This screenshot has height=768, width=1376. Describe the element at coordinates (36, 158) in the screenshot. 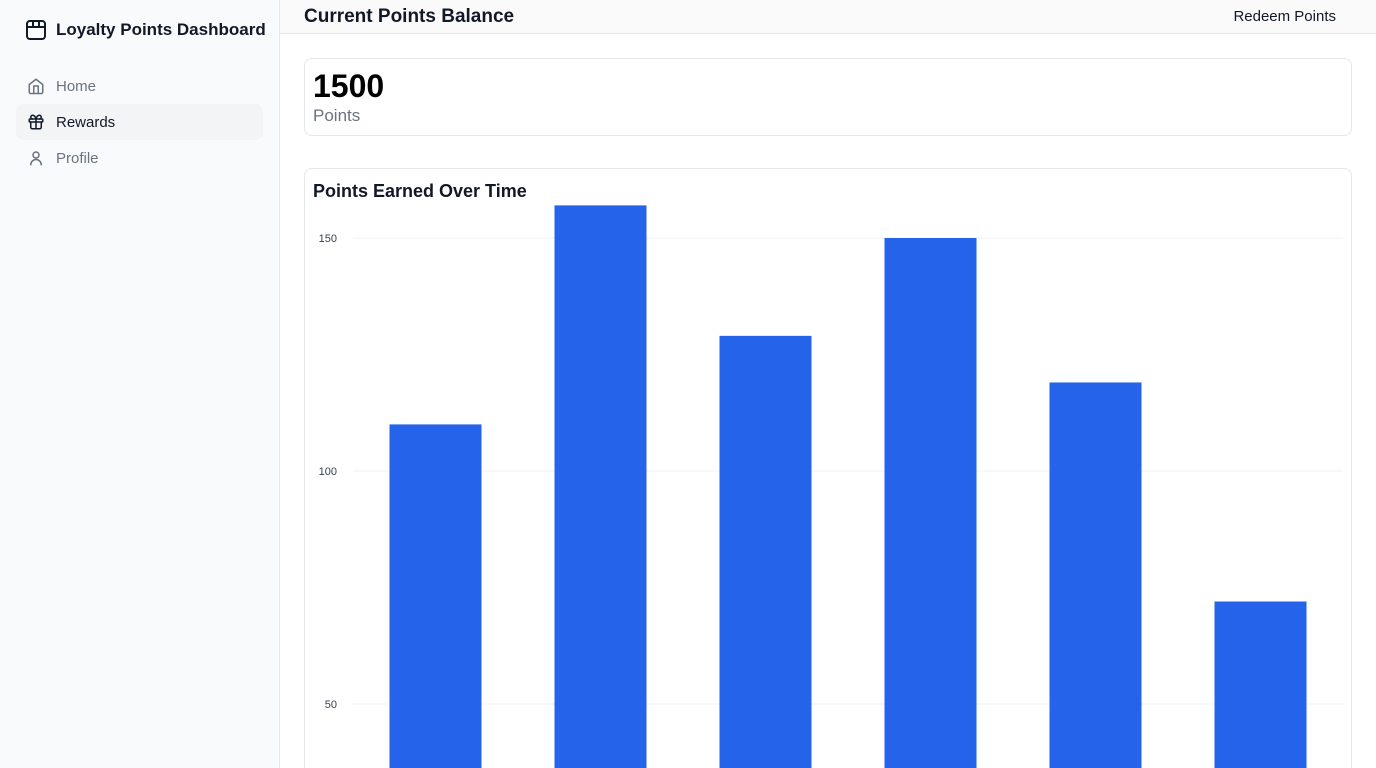

I see `user-icon` at that location.